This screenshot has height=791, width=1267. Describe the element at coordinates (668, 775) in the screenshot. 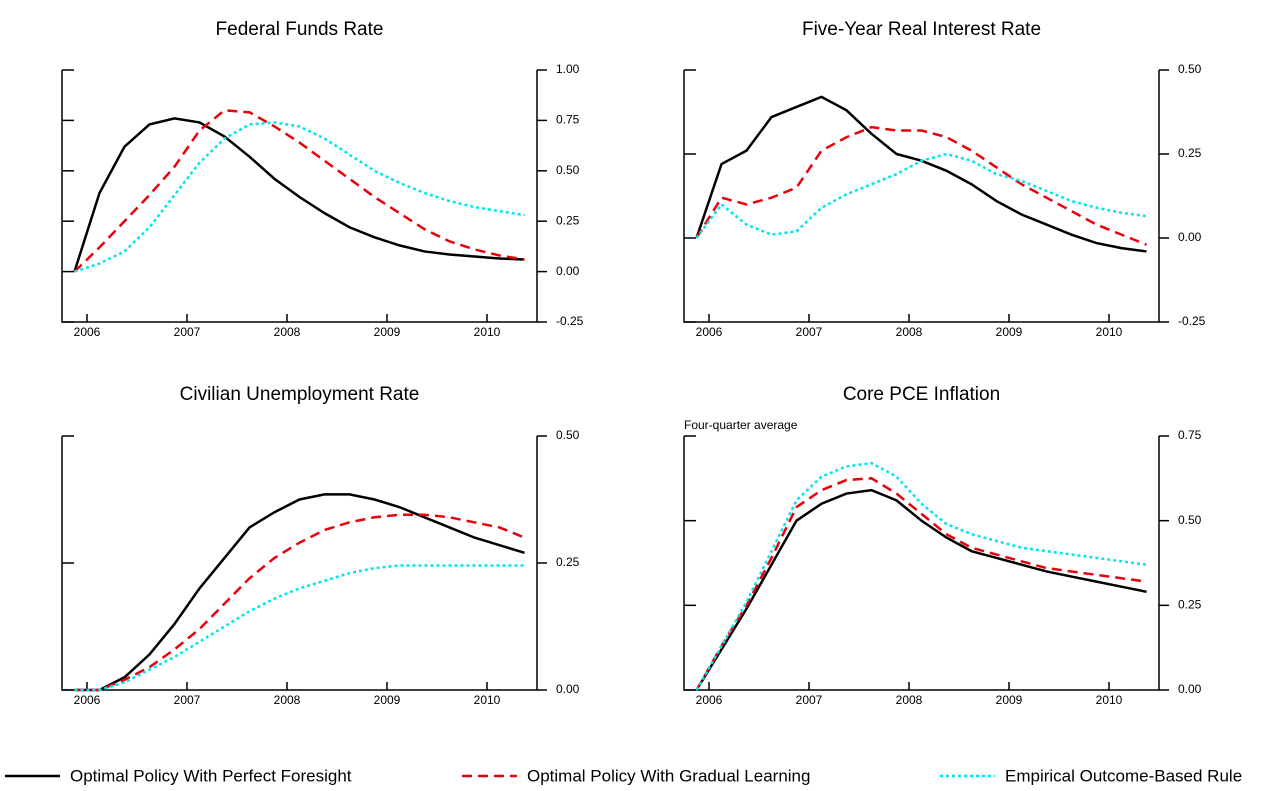

I see `legend-label: Optimal Policy With Gradual Learning` at that location.